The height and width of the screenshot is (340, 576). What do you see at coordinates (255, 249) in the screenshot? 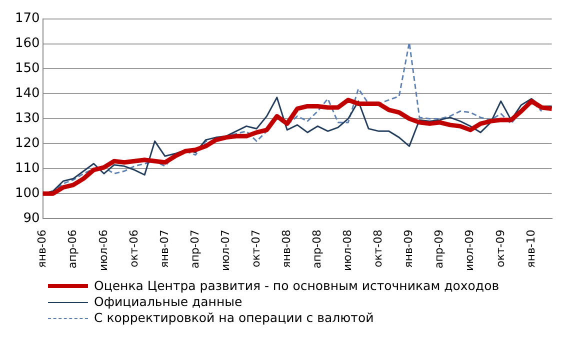
I see `x-tick-label: окт-07` at bounding box center [255, 249].